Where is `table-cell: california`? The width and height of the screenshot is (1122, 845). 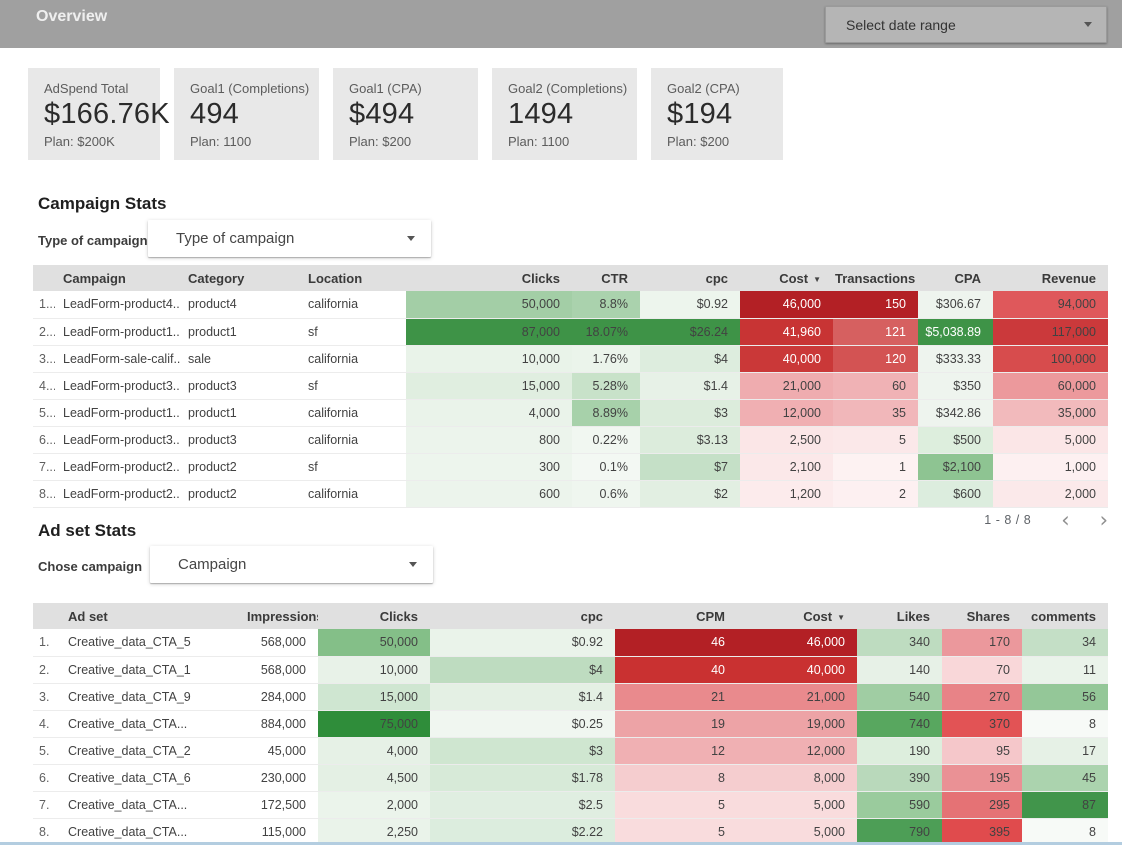
table-cell: california is located at coordinates (353, 440).